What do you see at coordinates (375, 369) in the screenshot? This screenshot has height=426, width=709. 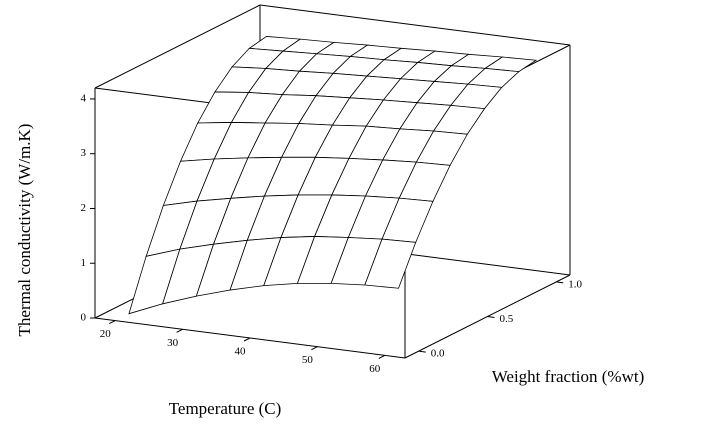 I see `x-tick-label: 60` at bounding box center [375, 369].